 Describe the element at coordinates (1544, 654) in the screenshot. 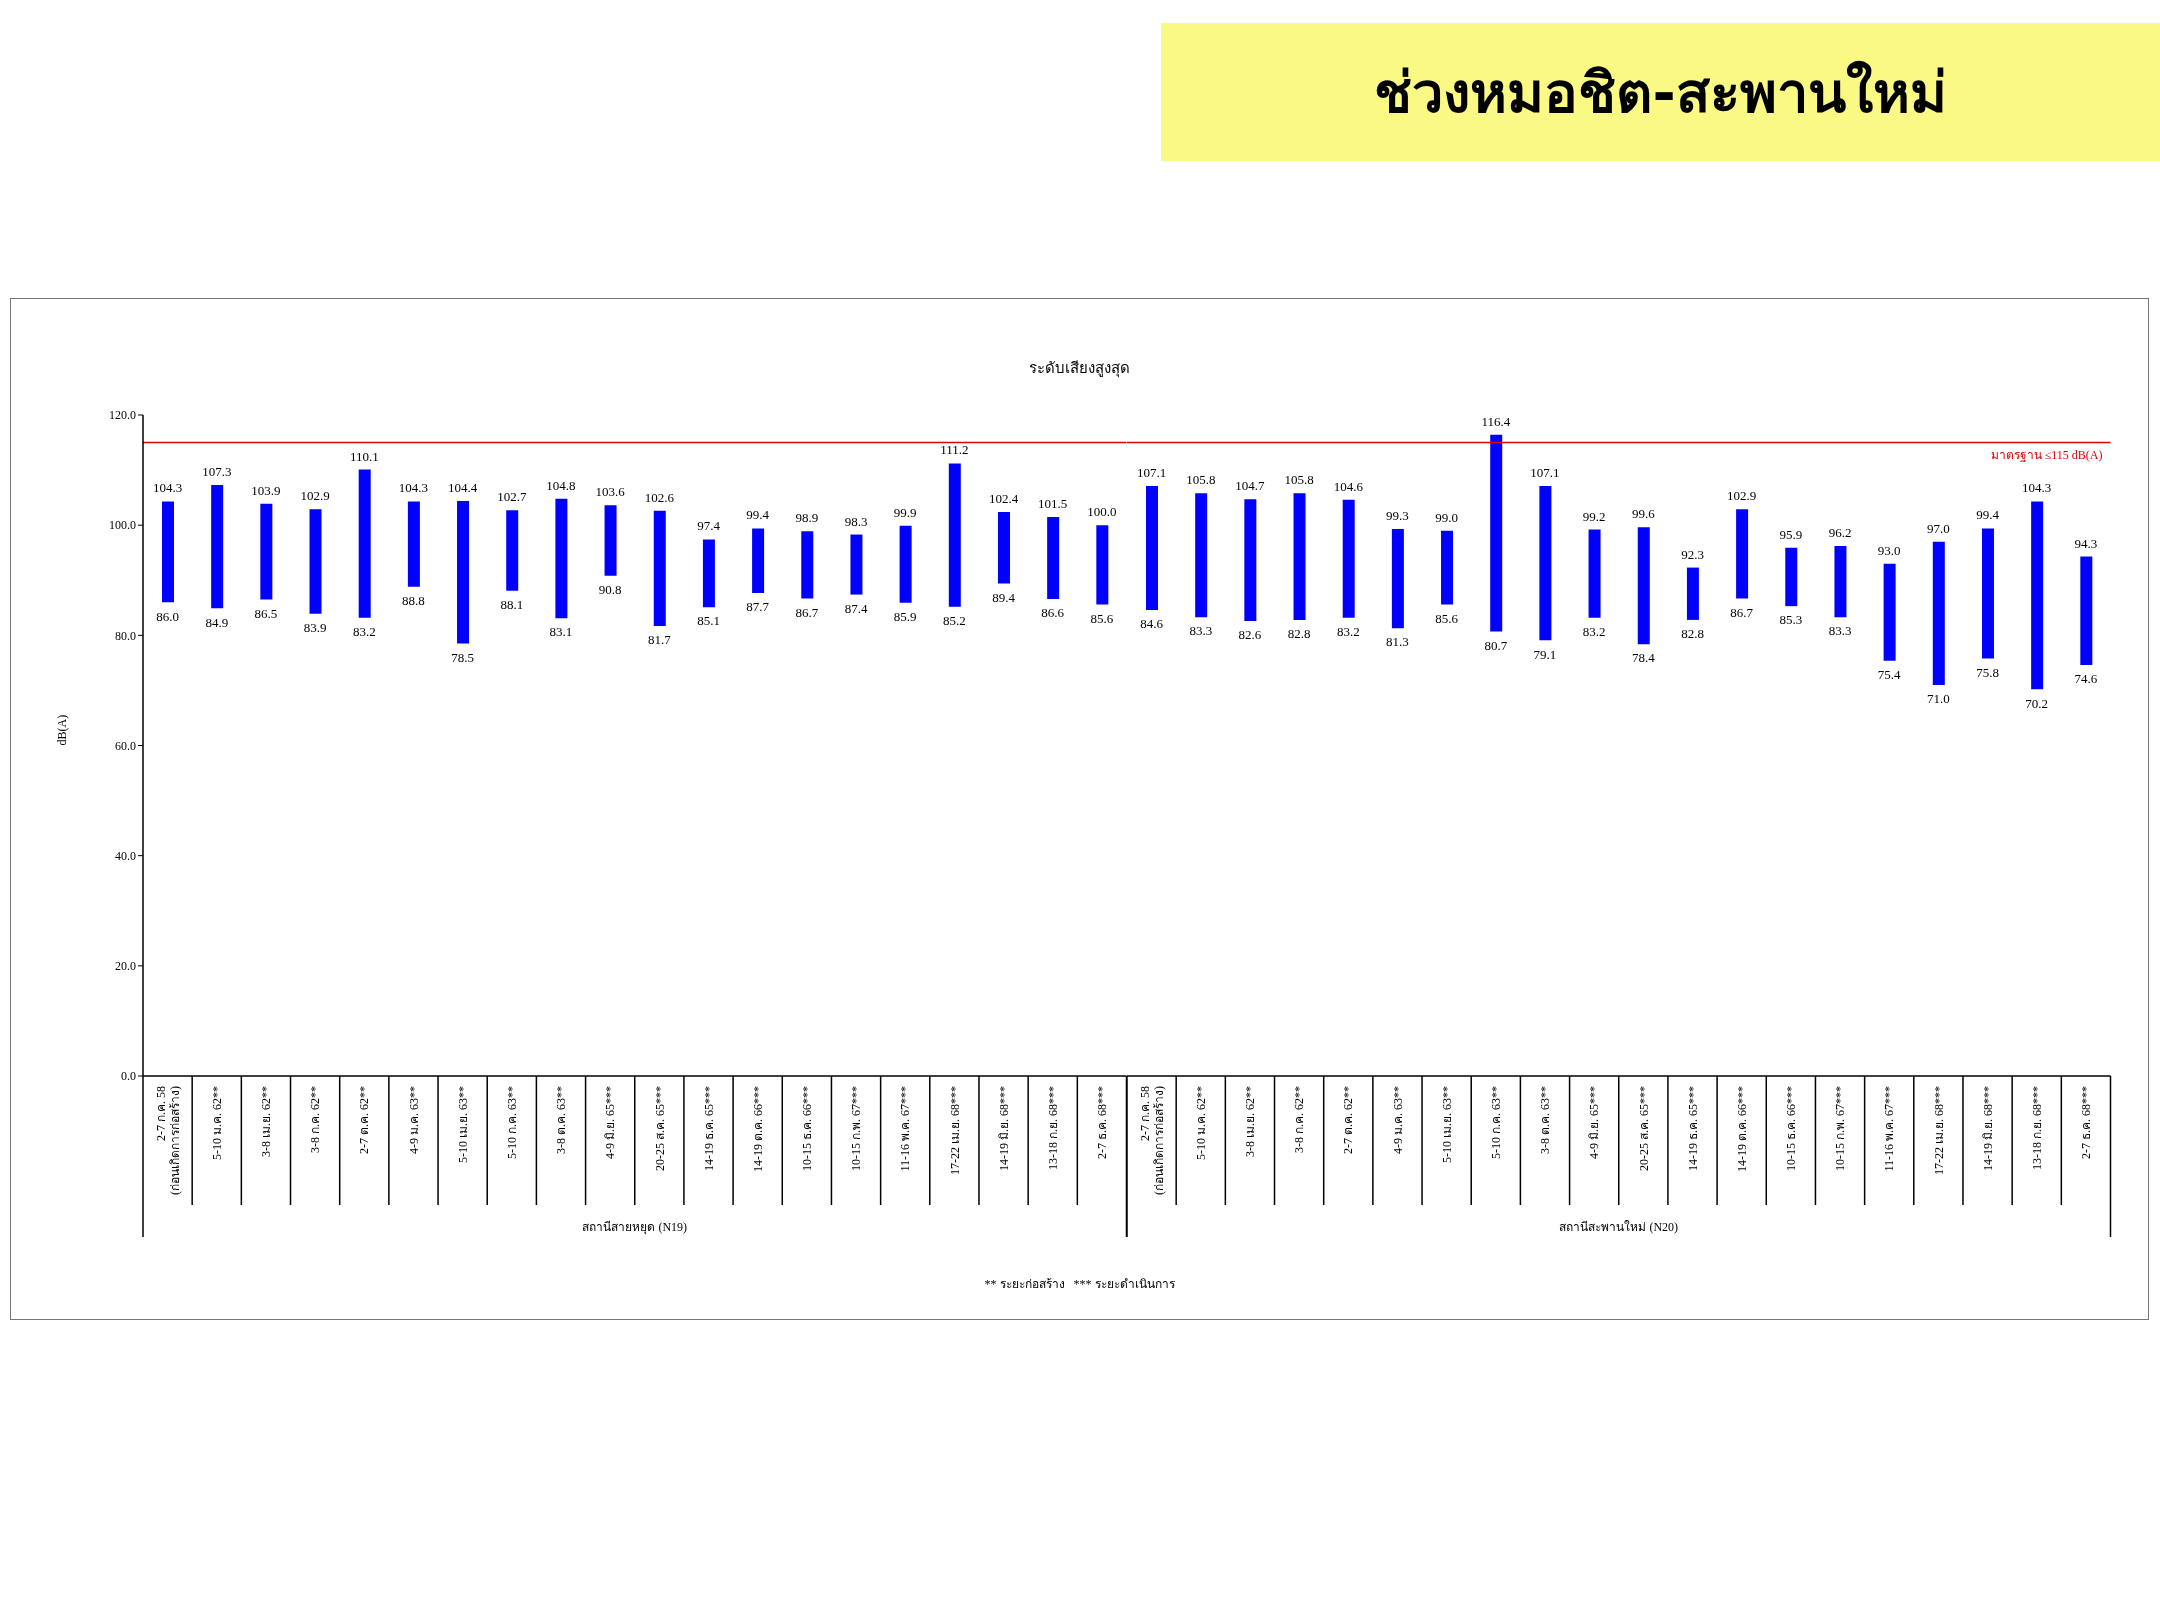

I see `annotation: 79.1` at that location.